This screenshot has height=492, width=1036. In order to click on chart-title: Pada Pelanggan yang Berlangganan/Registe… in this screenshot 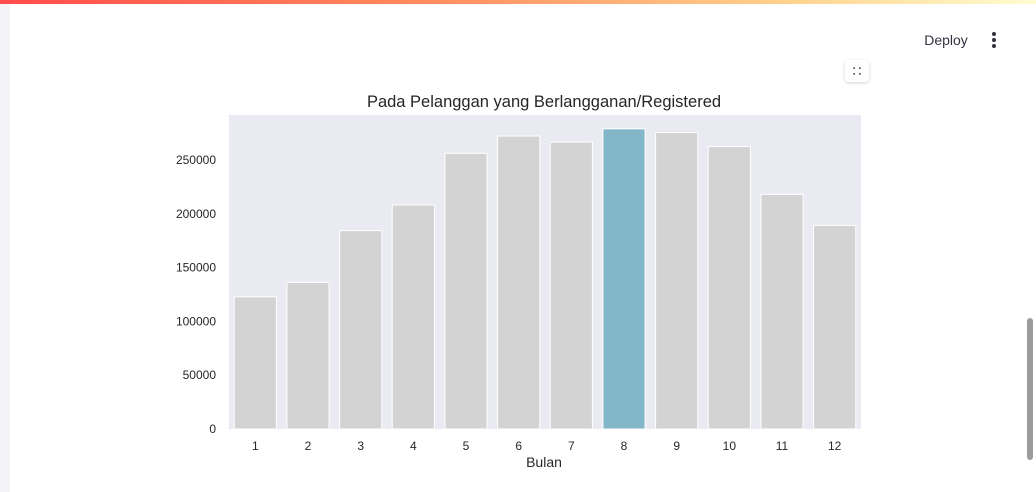, I will do `click(544, 102)`.